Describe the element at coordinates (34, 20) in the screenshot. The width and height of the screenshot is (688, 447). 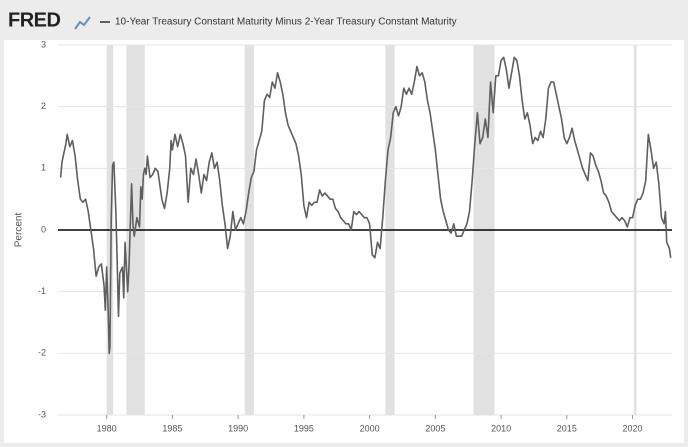
I see `logo: FRED` at that location.